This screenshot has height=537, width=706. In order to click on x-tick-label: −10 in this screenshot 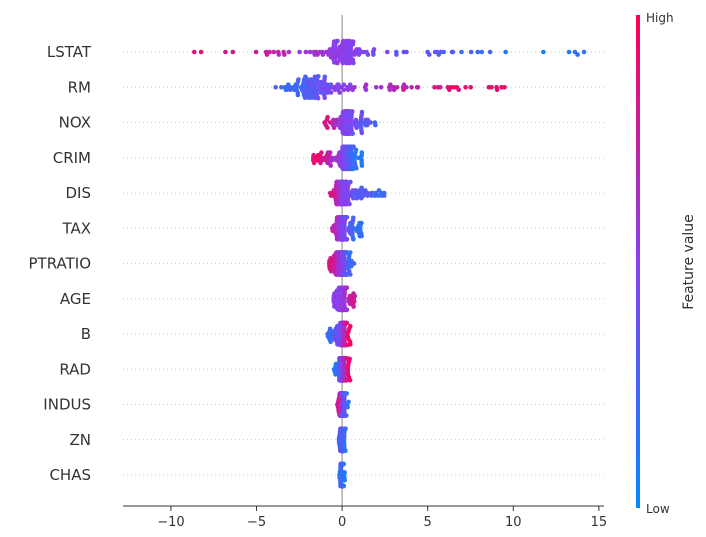, I will do `click(170, 522)`.